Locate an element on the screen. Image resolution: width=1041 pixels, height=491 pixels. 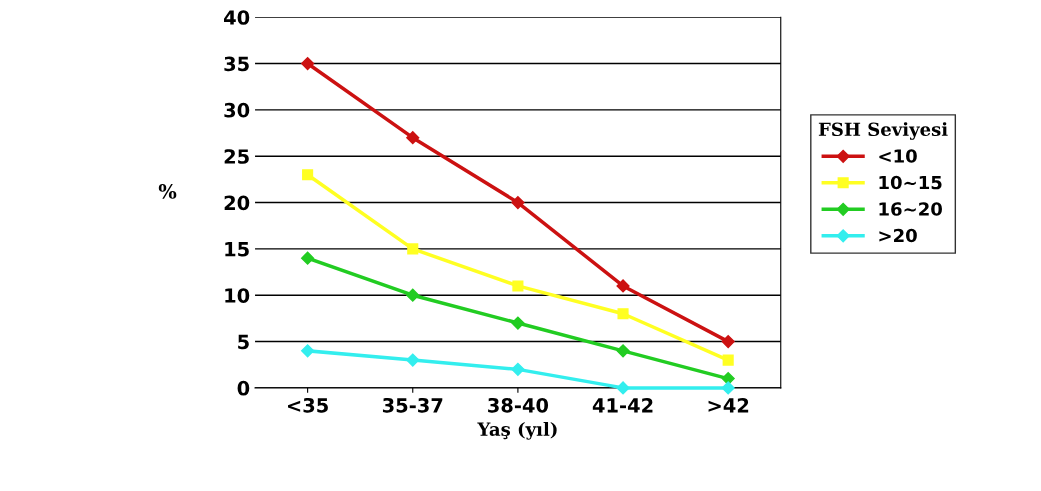
y-tick-label: 15 is located at coordinates (237, 249).